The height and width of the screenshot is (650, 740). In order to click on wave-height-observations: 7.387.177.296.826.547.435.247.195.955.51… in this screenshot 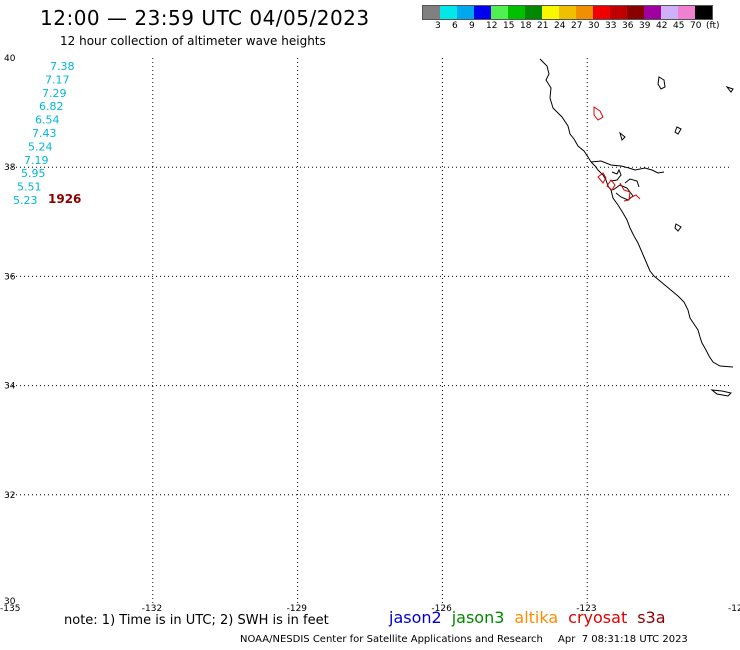, I will do `click(44, 133)`.